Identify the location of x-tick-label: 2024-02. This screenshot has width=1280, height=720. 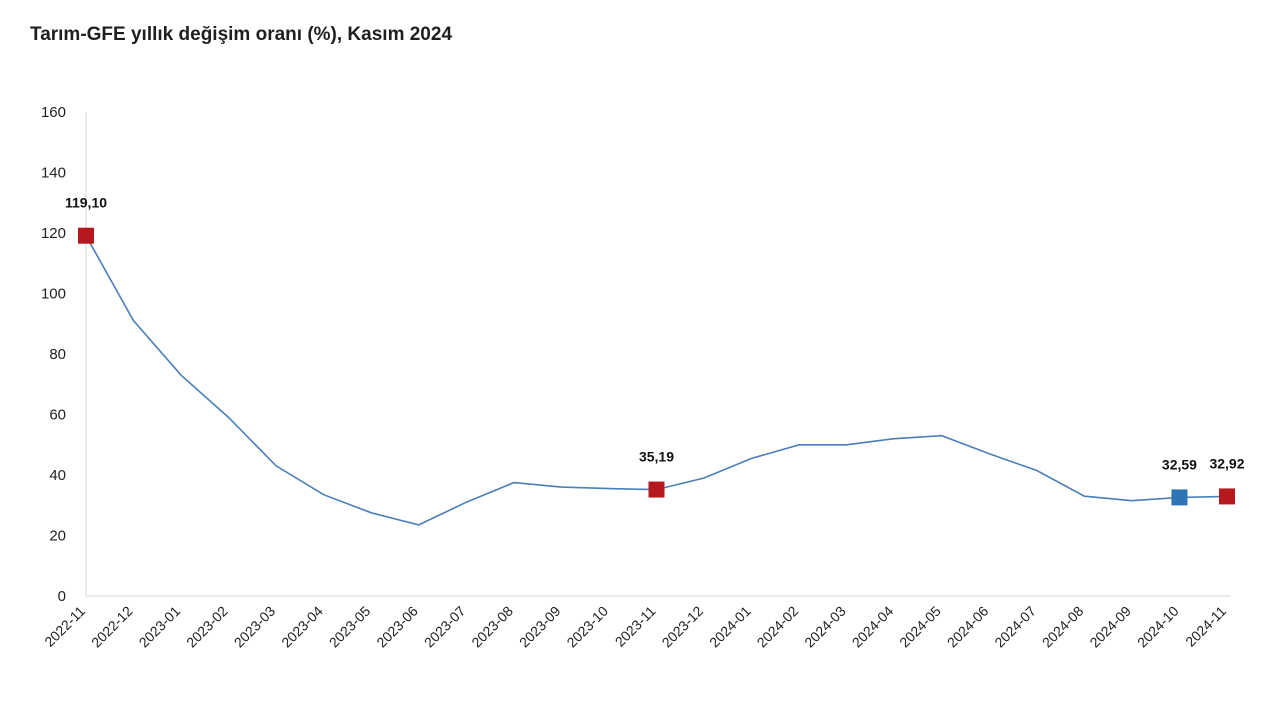
(778, 627).